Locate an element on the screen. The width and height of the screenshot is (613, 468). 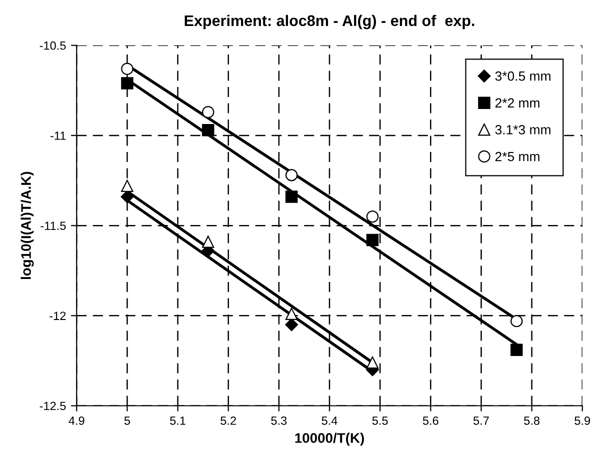
x-tick-label: 4.9 is located at coordinates (76, 420).